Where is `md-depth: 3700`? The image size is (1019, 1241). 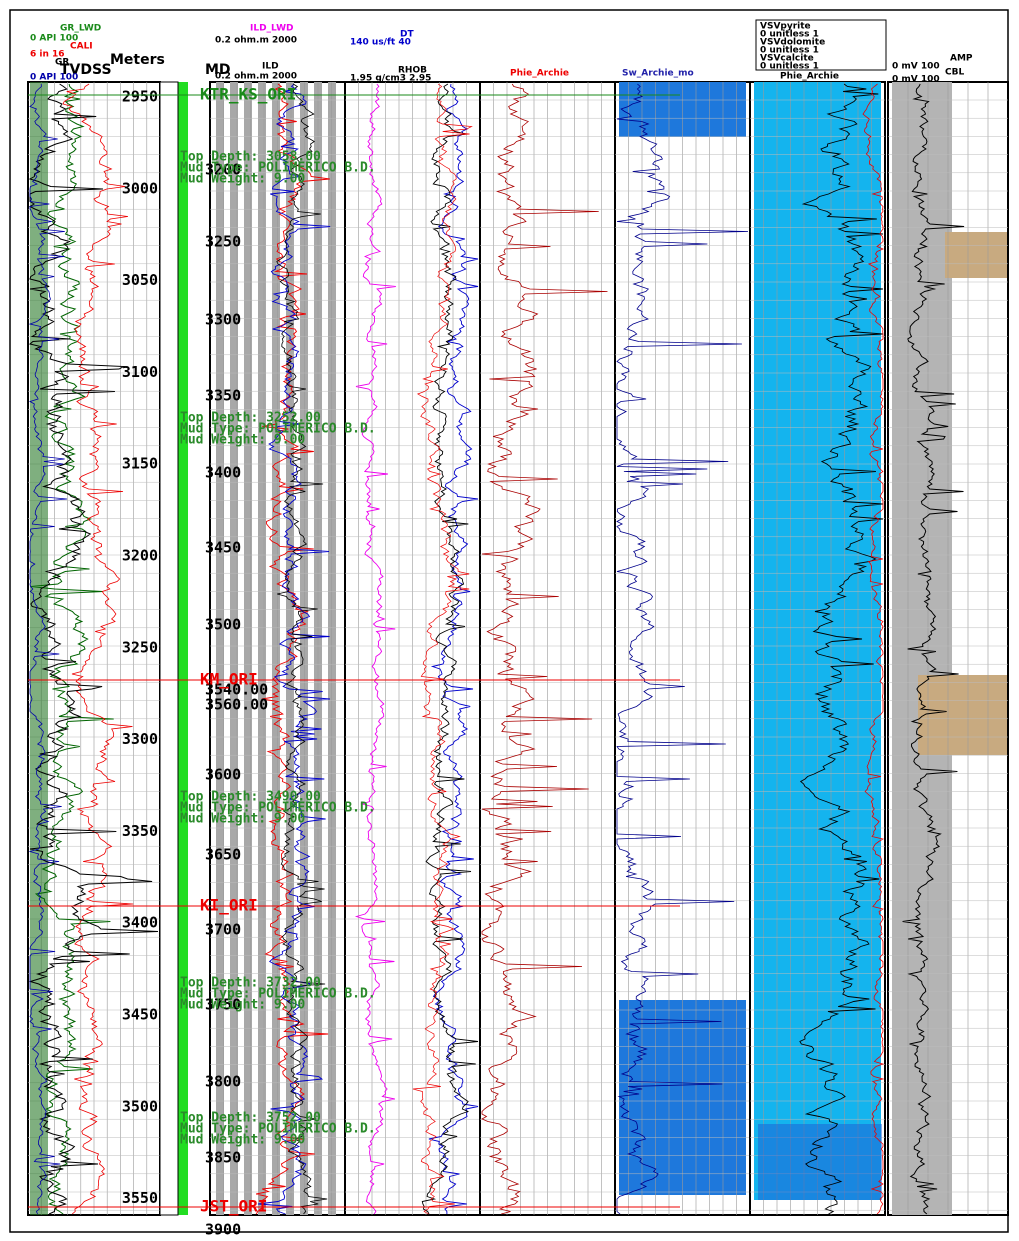
md-depth: 3700 is located at coordinates (223, 930).